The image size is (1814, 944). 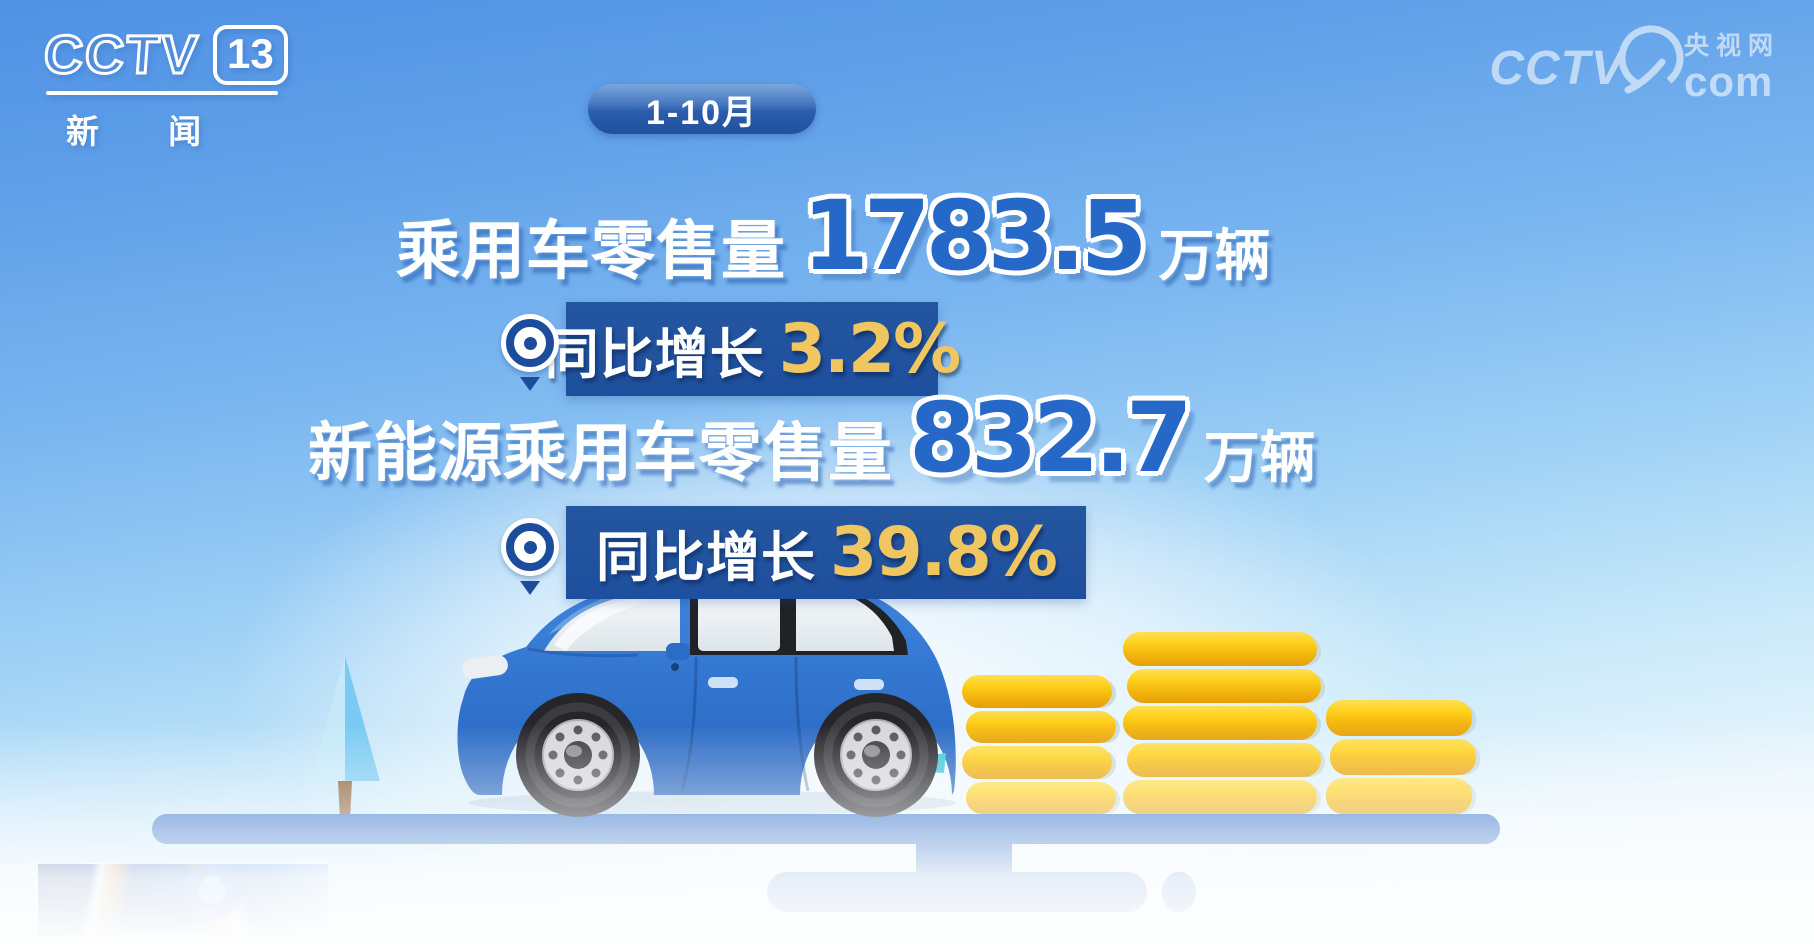 I want to click on period-badge: 1-10月, so click(x=702, y=109).